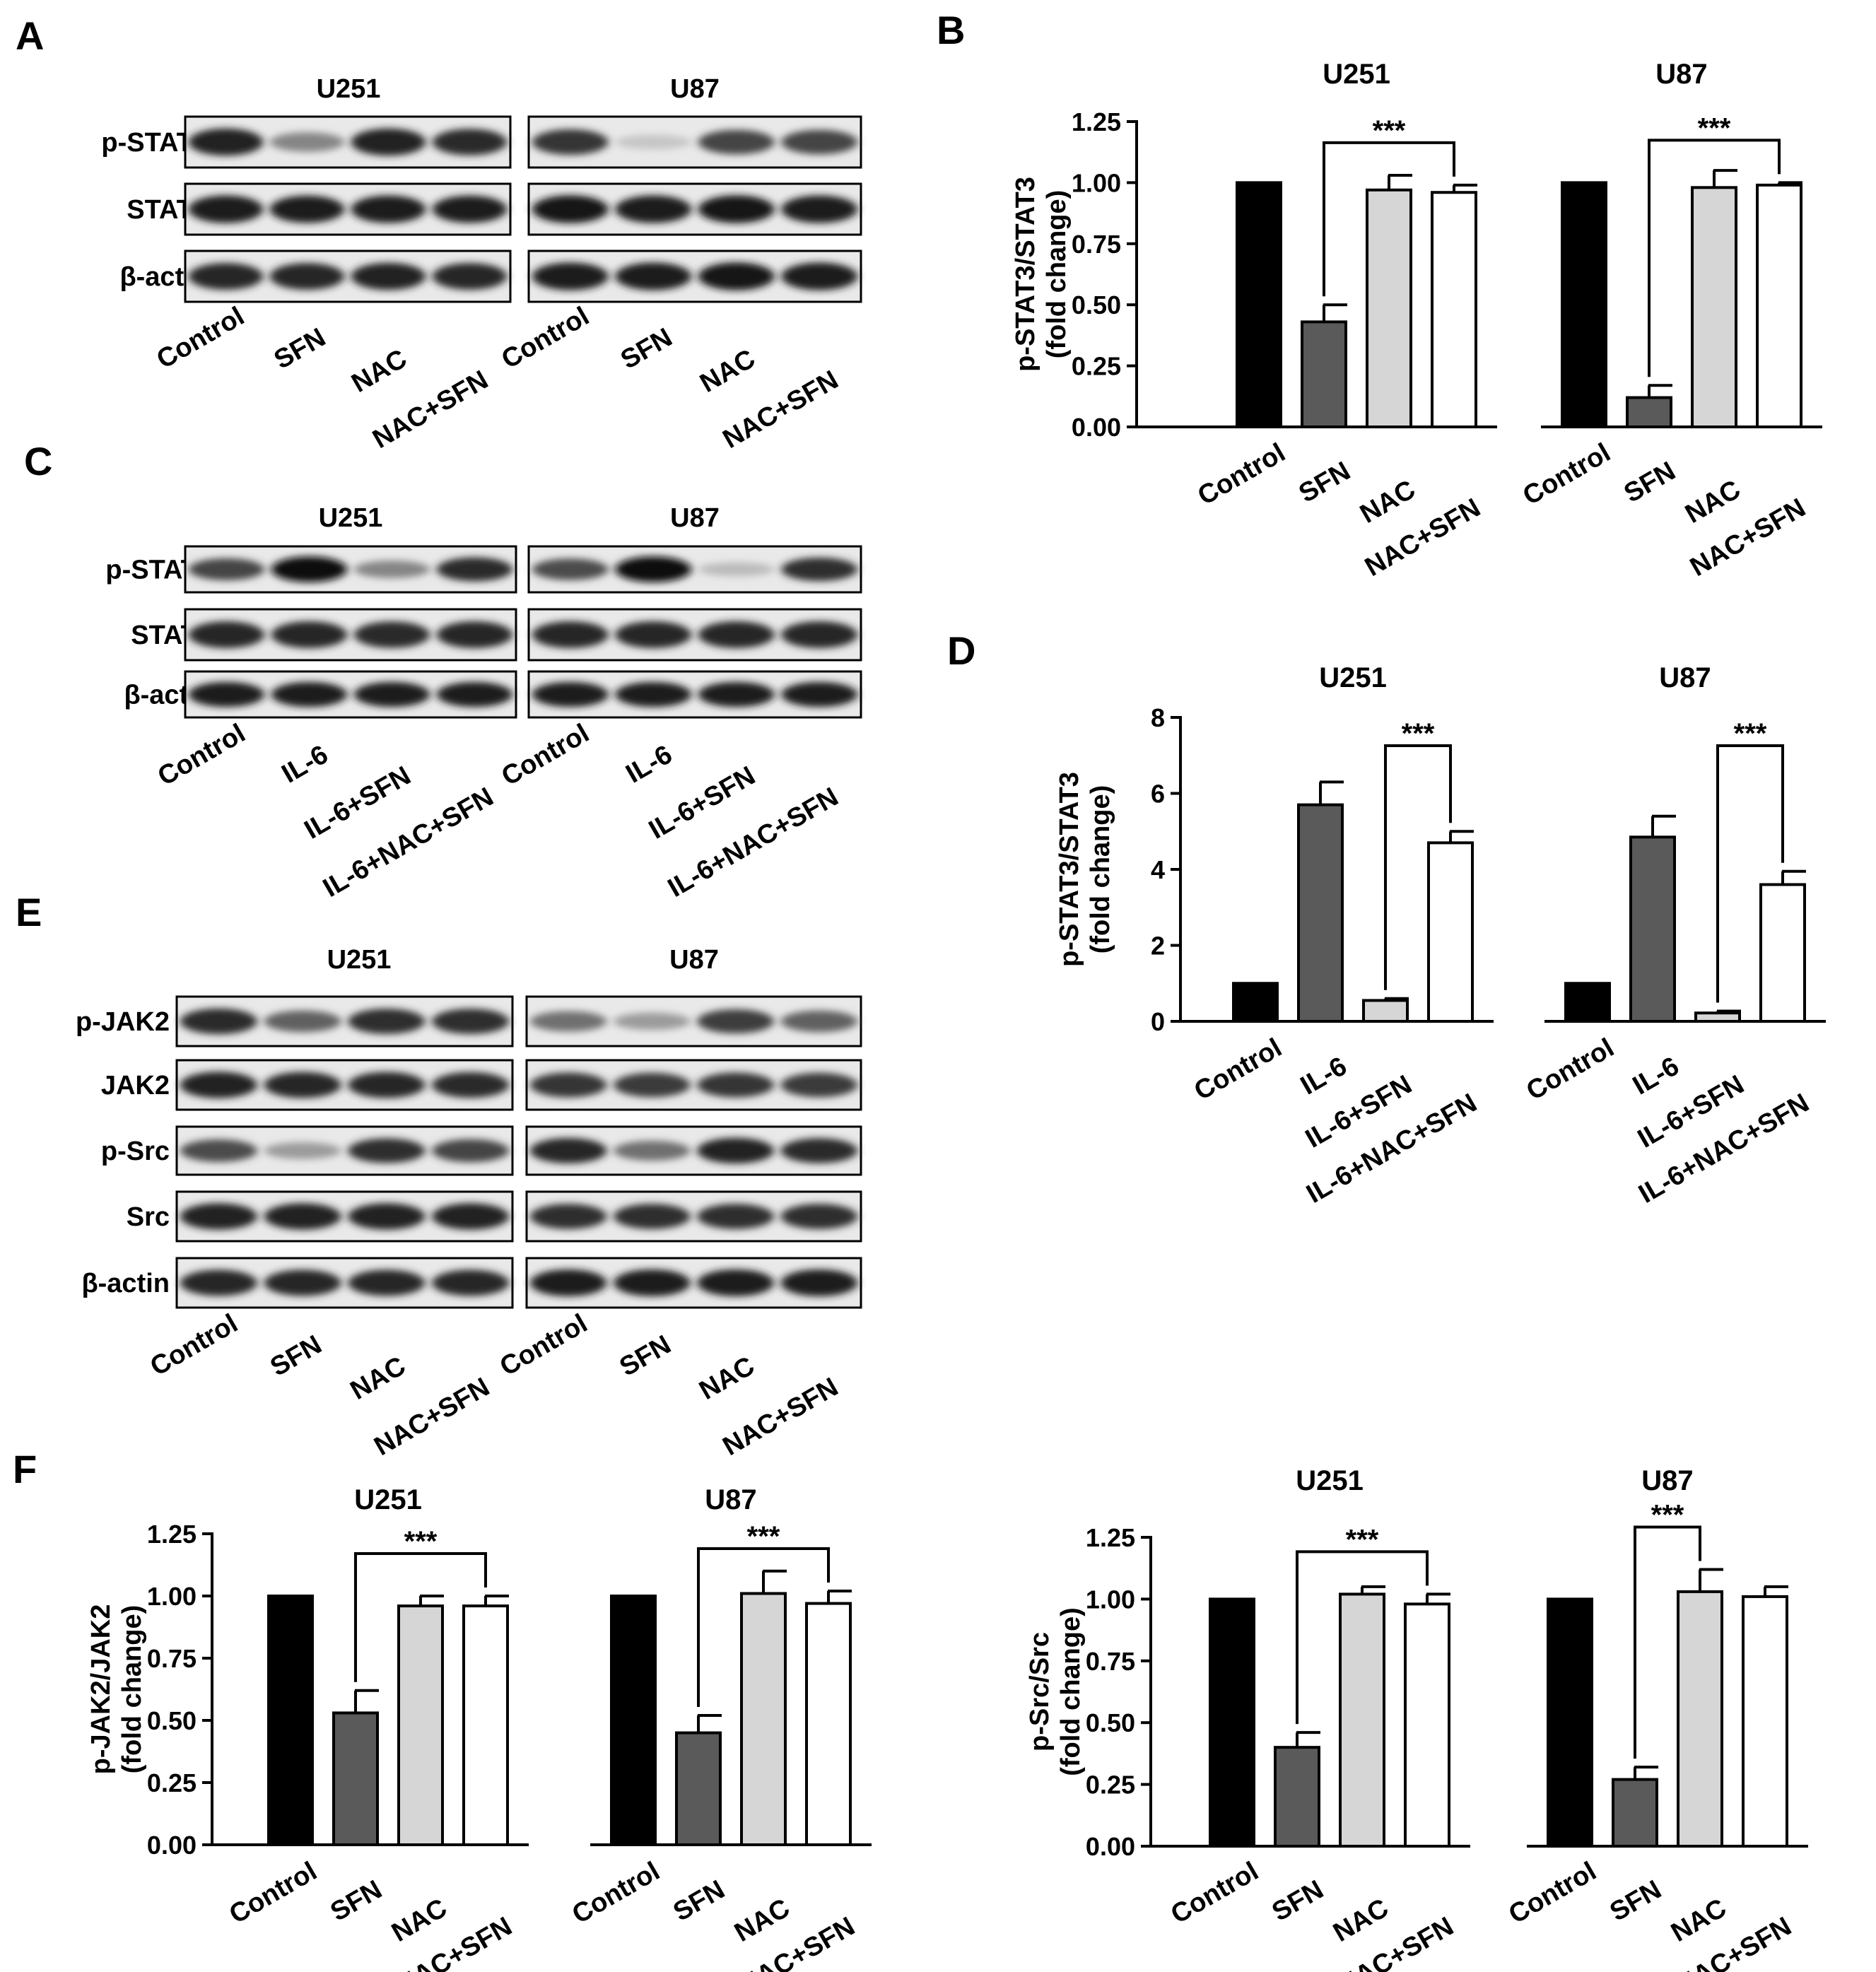  What do you see at coordinates (25, 1469) in the screenshot?
I see `panel-letter-f: F` at bounding box center [25, 1469].